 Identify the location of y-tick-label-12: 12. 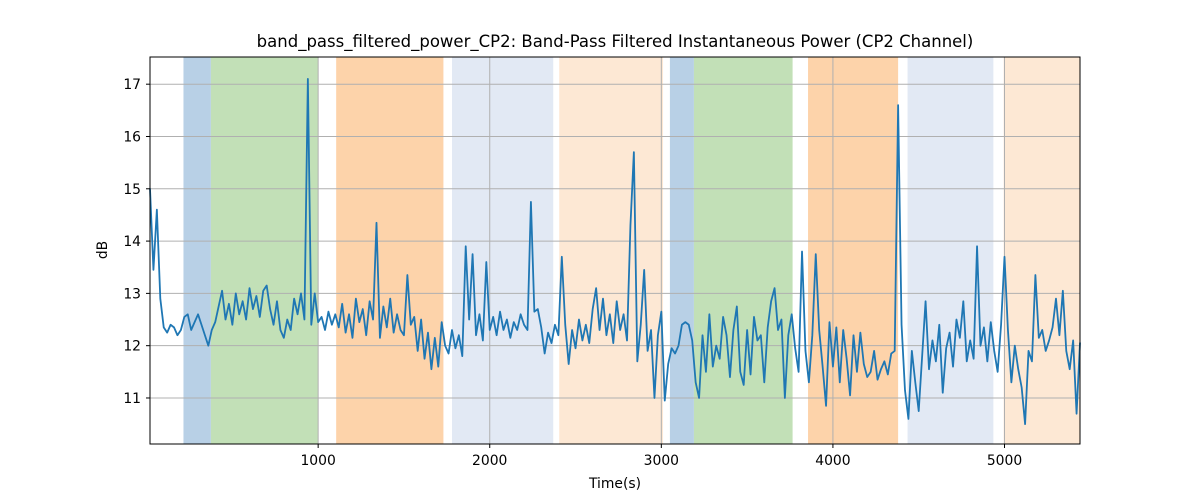
(132, 347).